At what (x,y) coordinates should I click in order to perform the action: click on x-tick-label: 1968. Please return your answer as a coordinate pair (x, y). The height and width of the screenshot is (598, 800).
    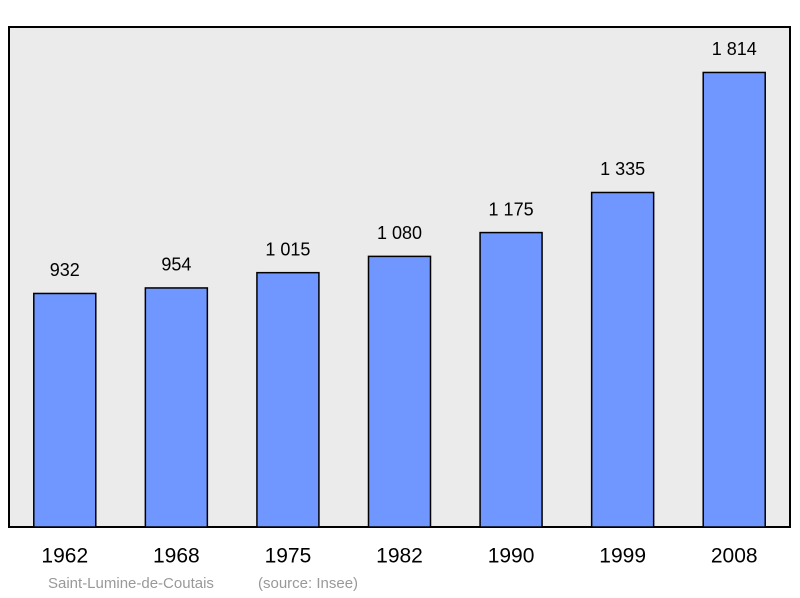
    Looking at the image, I should click on (176, 556).